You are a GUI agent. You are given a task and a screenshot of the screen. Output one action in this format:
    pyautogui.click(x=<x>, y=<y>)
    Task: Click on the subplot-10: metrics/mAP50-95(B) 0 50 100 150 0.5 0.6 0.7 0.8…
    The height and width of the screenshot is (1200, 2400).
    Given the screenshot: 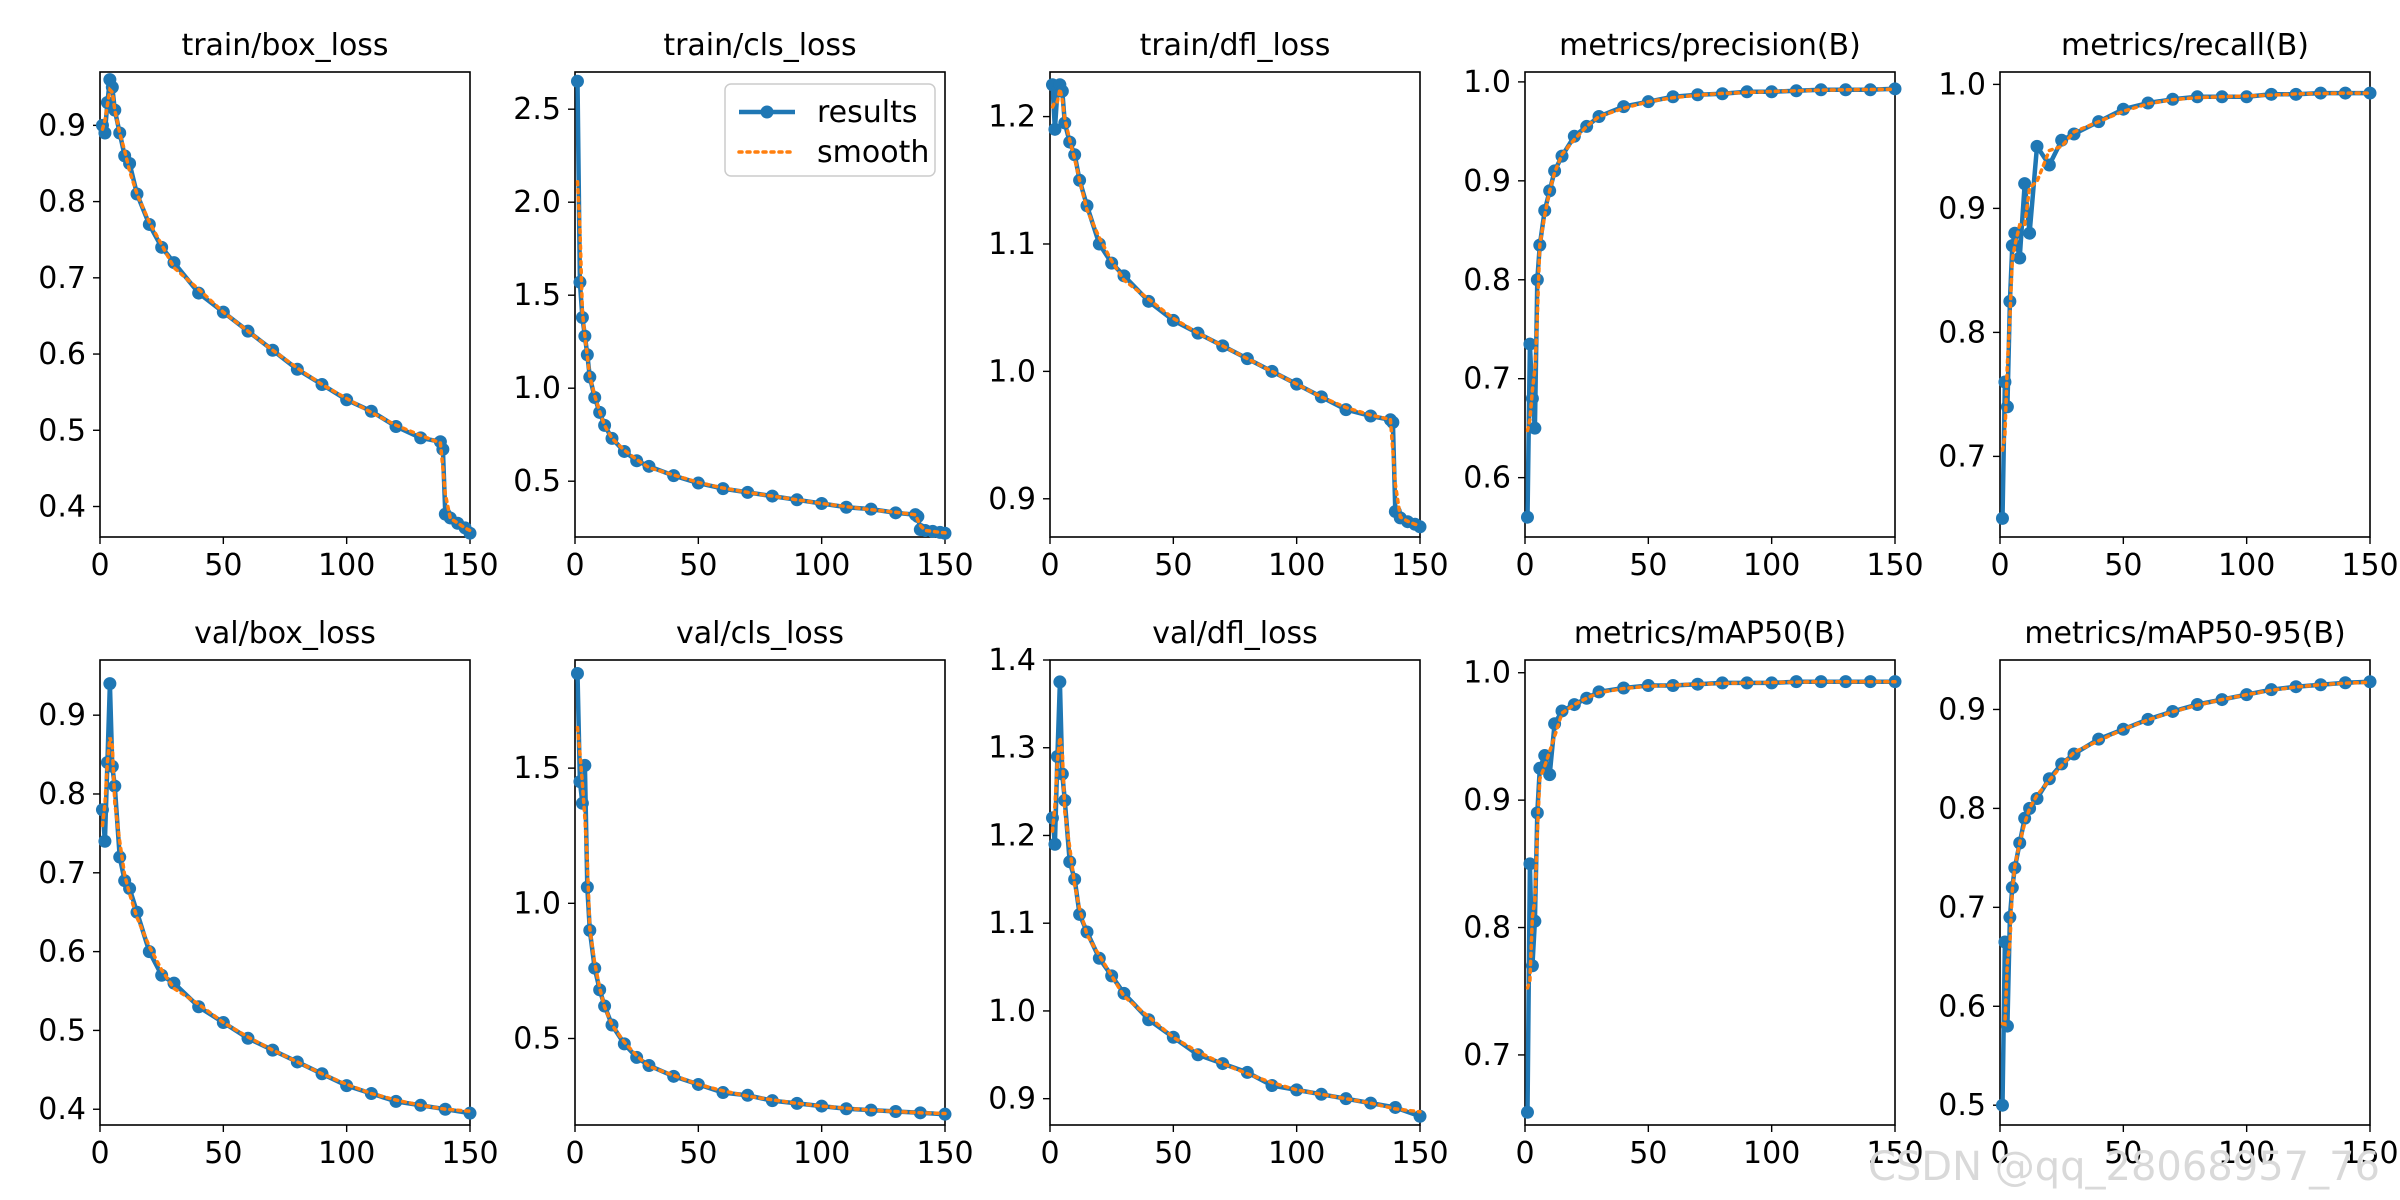 What is the action you would take?
    pyautogui.click(x=2168, y=893)
    